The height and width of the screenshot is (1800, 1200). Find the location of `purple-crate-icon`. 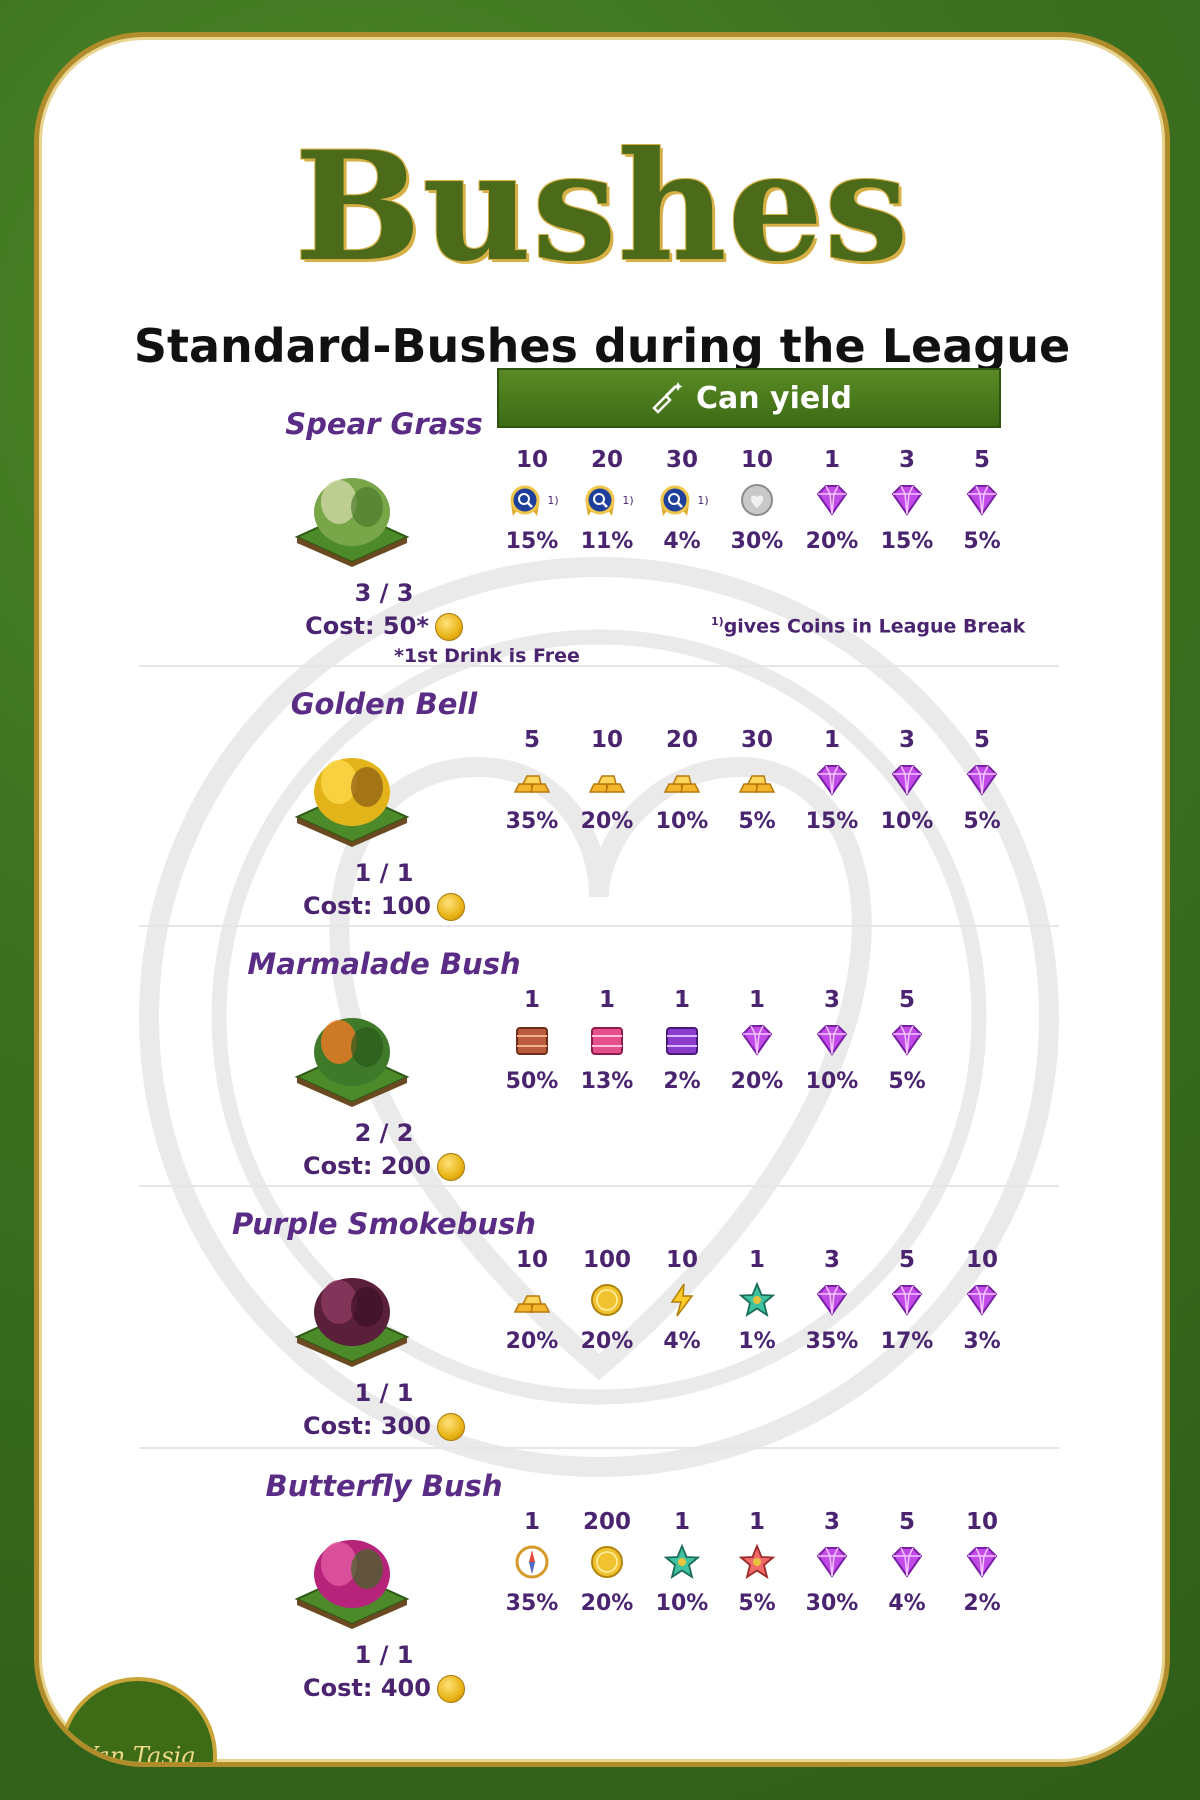

purple-crate-icon is located at coordinates (682, 1040).